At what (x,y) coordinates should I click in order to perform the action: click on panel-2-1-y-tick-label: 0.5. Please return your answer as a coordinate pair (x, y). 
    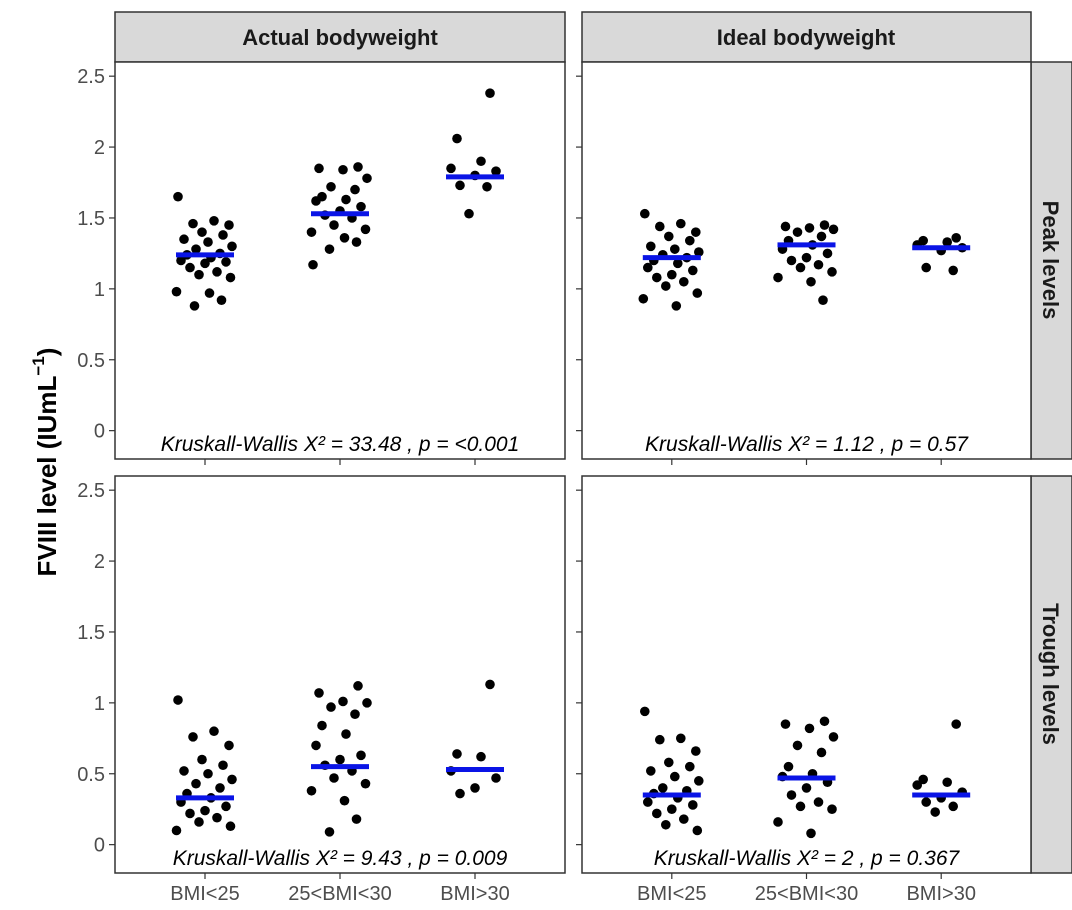
    Looking at the image, I should click on (91, 775).